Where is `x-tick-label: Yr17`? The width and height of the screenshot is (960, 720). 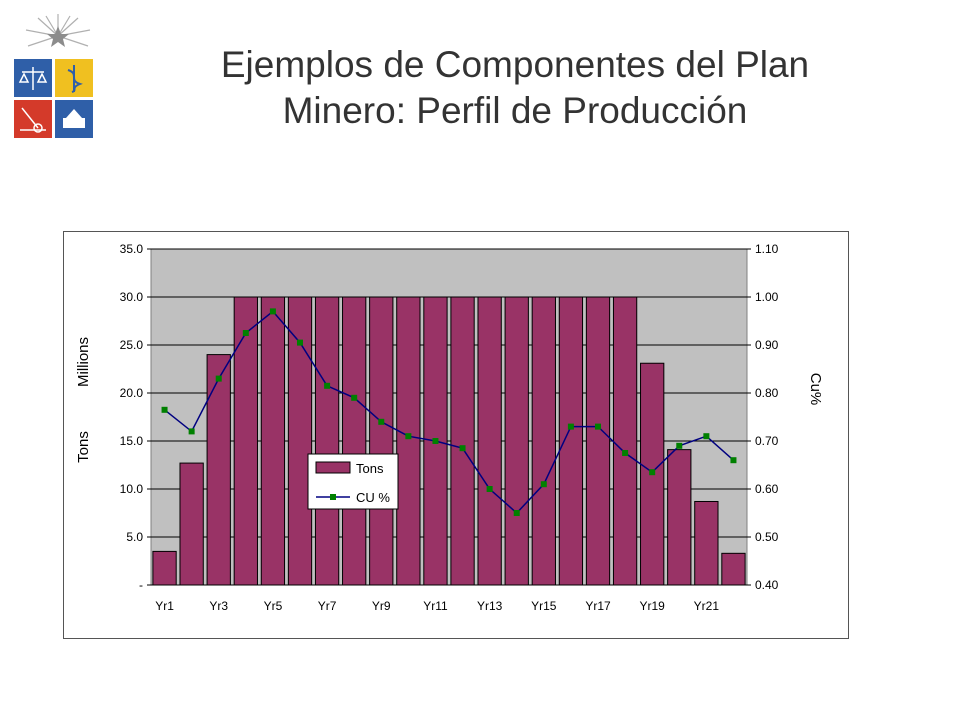 x-tick-label: Yr17 is located at coordinates (598, 606).